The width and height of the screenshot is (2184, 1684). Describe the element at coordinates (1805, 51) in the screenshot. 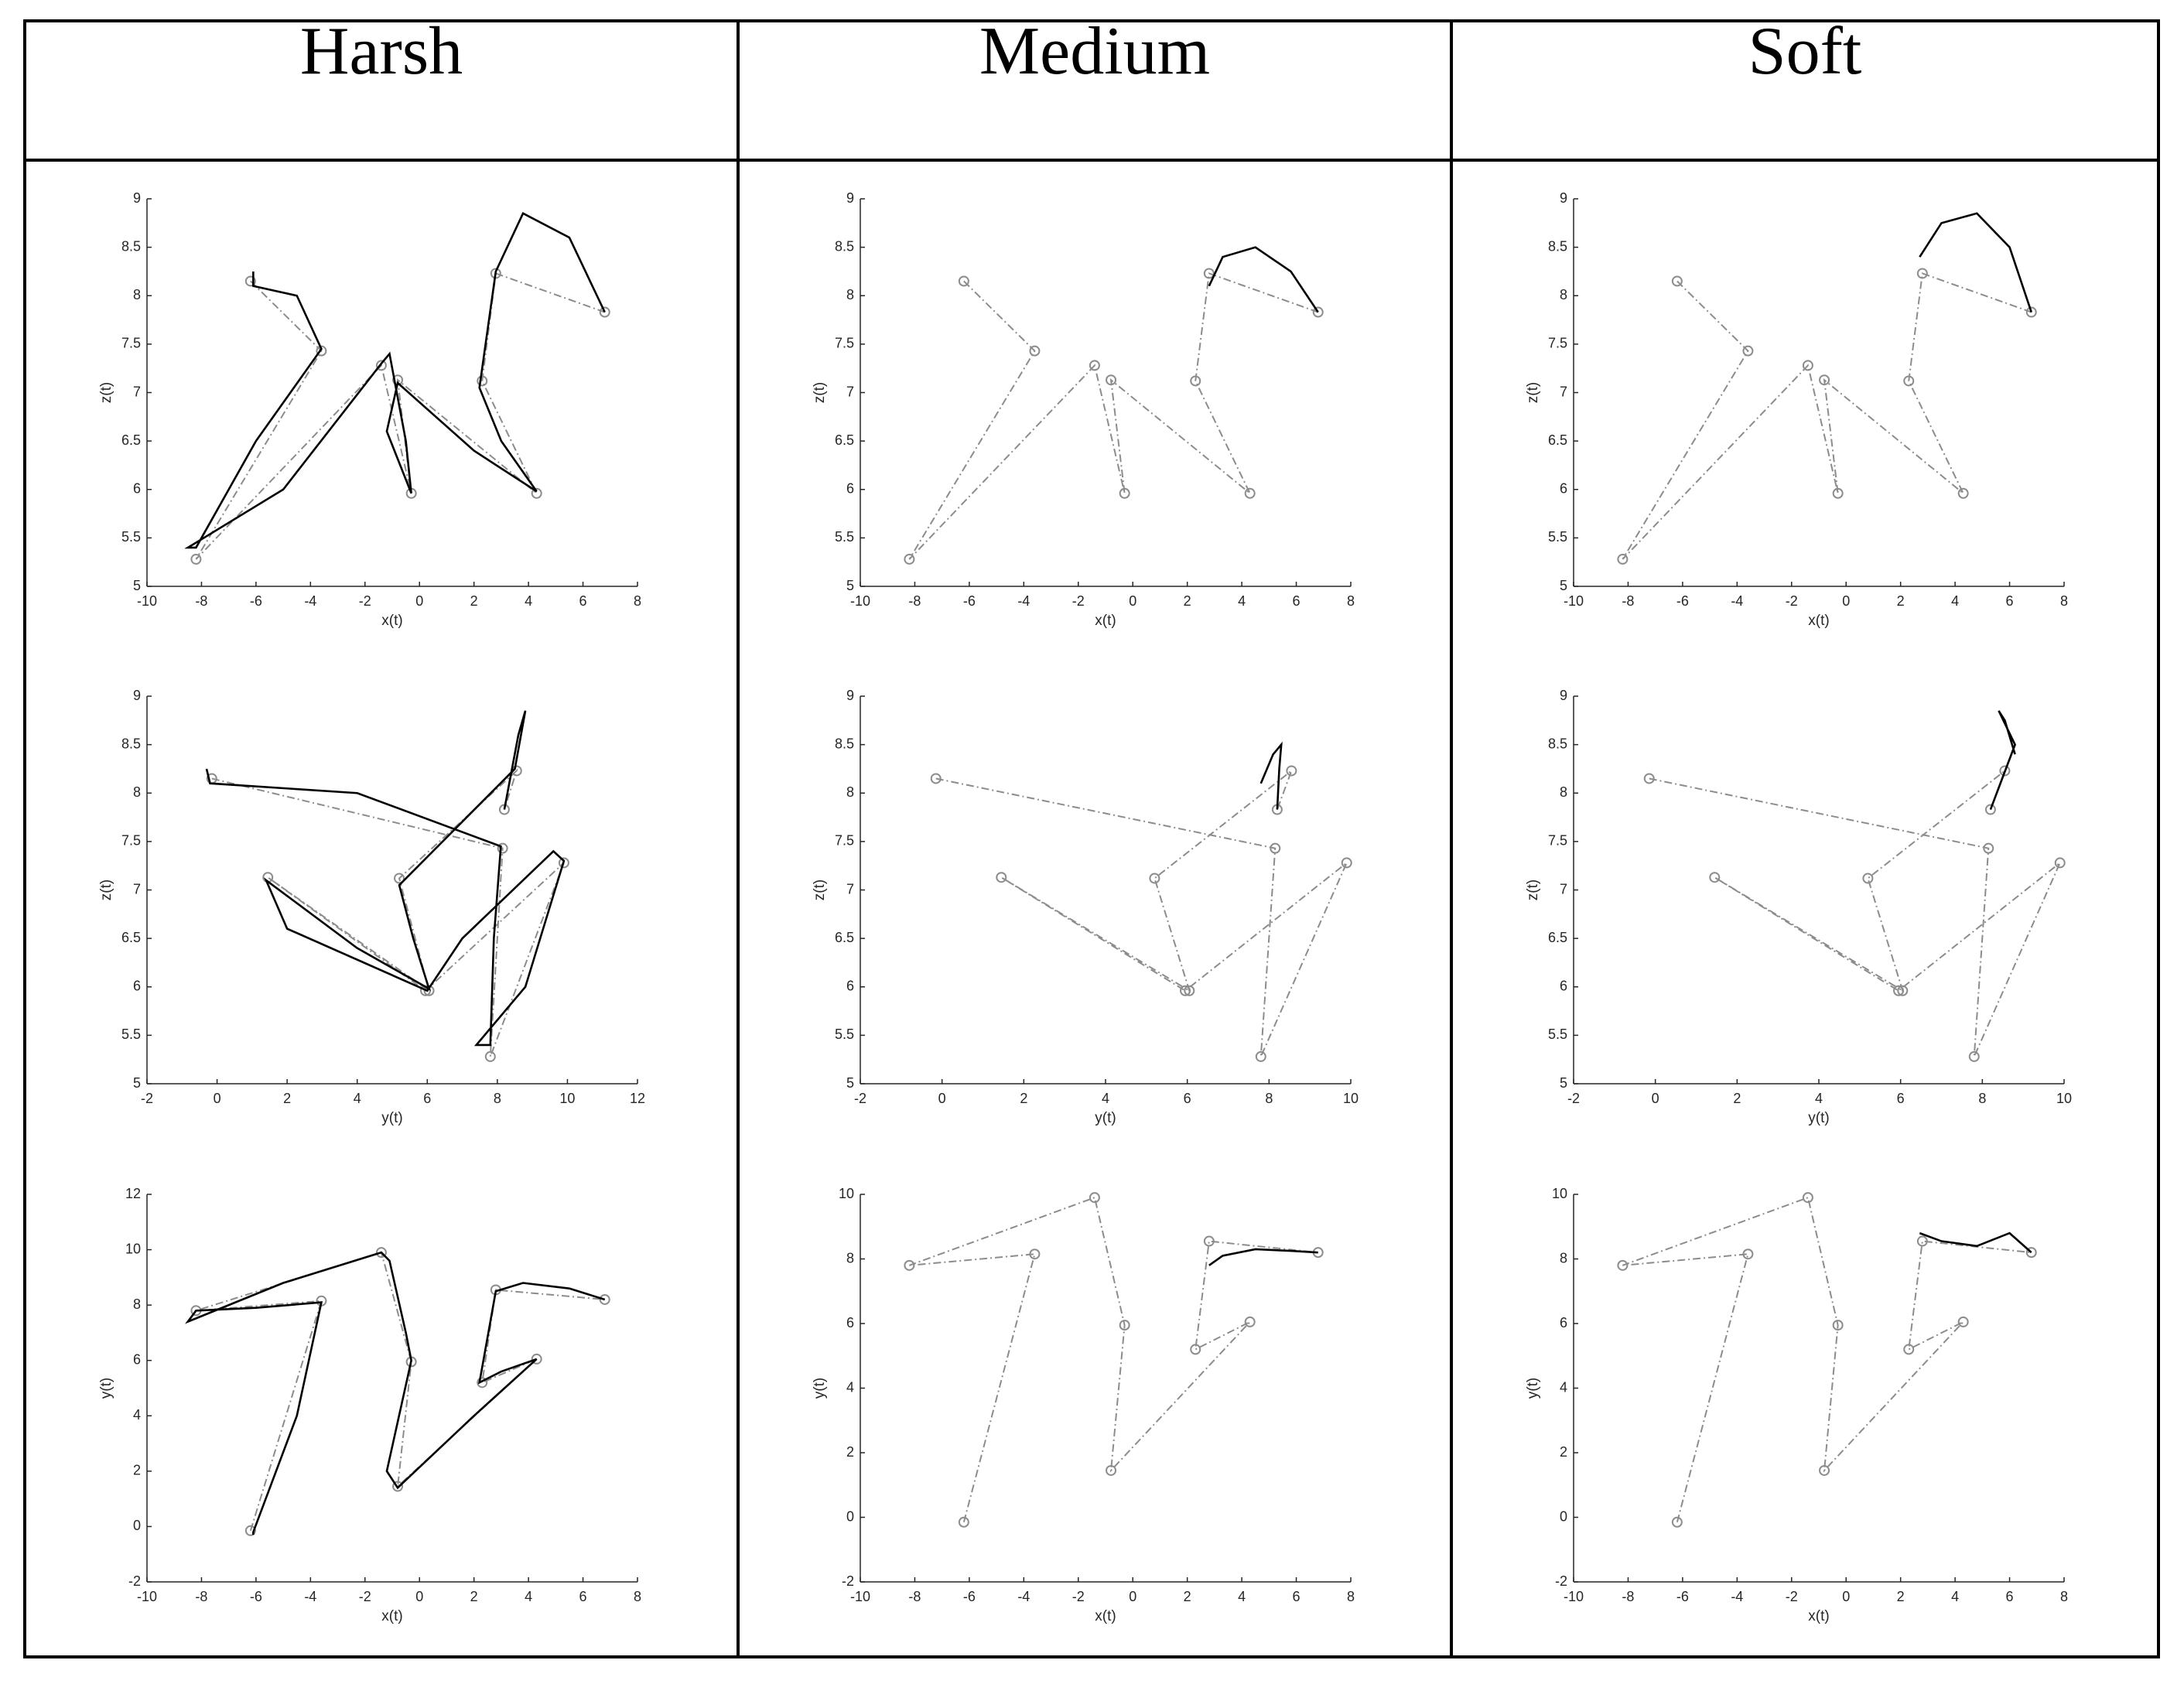

I see `column-header: Soft` at that location.